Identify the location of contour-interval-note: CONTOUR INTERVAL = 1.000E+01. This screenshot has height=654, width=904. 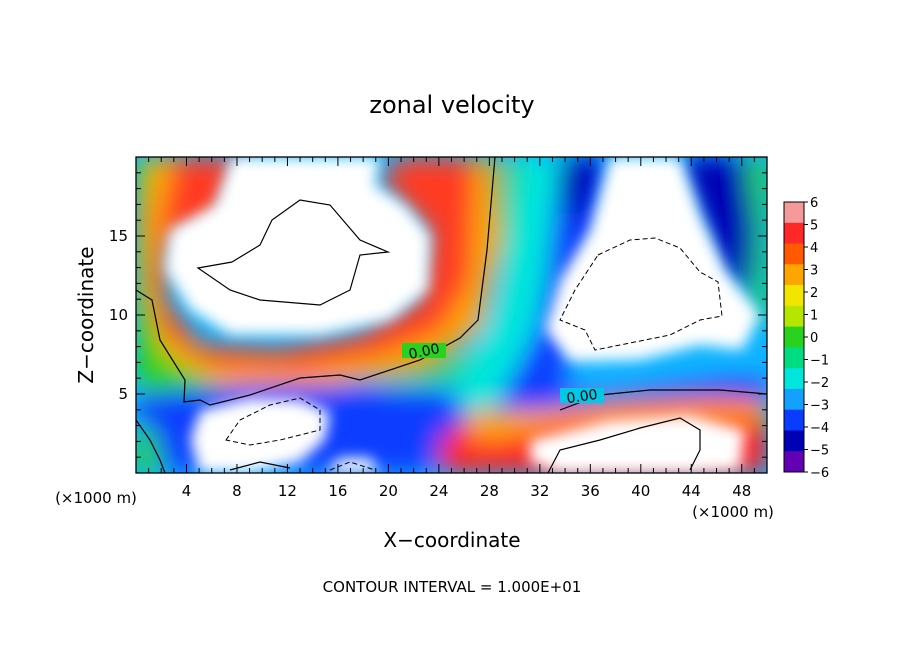
(452, 587).